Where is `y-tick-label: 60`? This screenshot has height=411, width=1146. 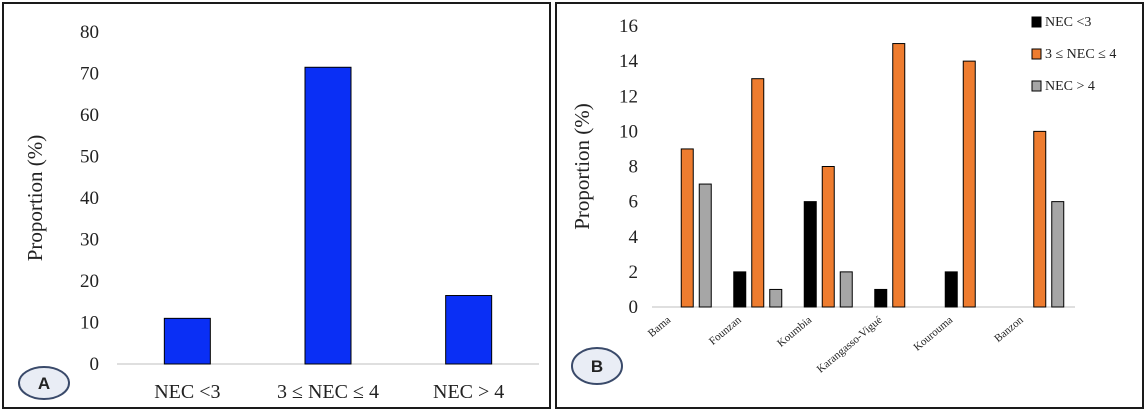
y-tick-label: 60 is located at coordinates (89, 115).